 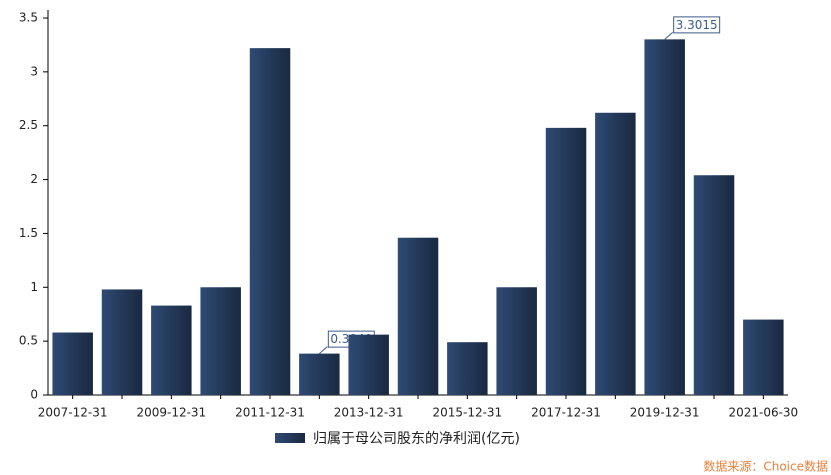 I want to click on x-tick-label: 2011-12-31, so click(x=270, y=413).